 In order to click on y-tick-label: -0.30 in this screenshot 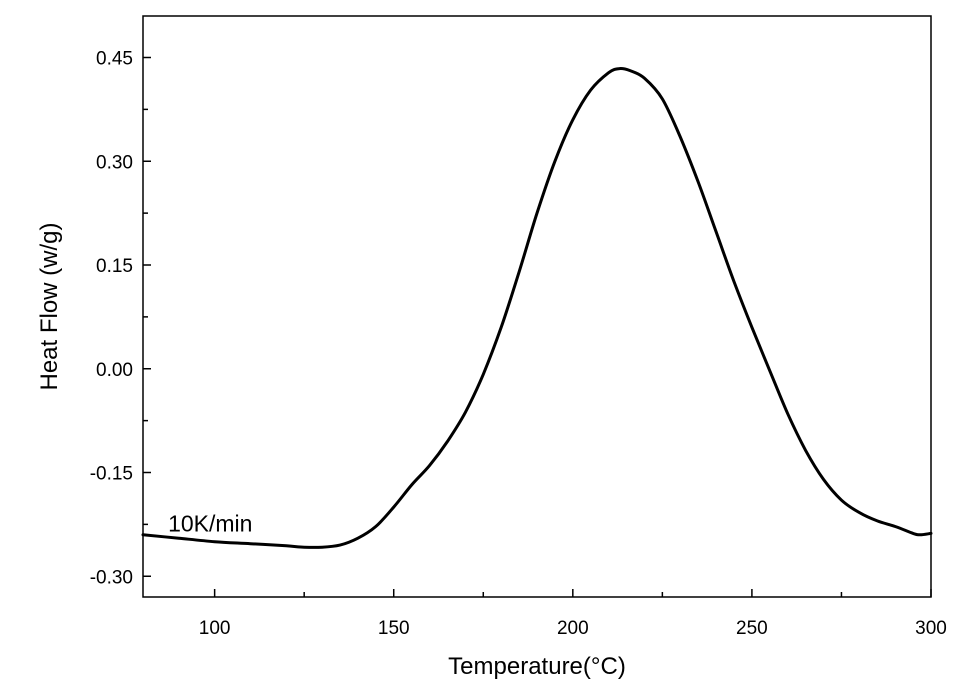, I will do `click(111, 577)`.